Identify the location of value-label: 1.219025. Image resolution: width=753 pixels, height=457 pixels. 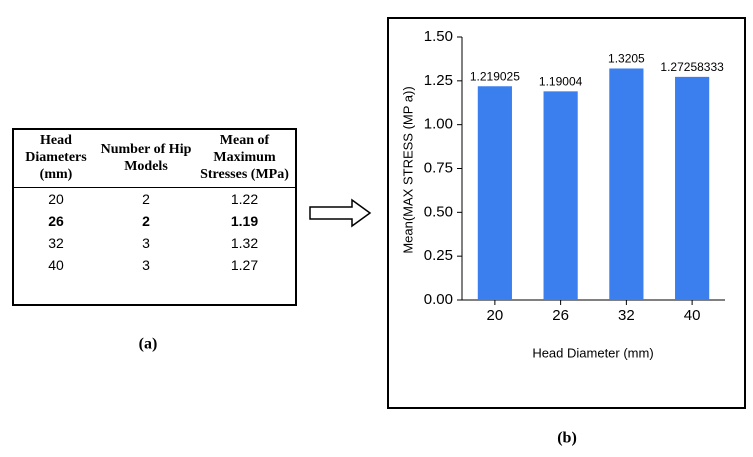
(495, 76).